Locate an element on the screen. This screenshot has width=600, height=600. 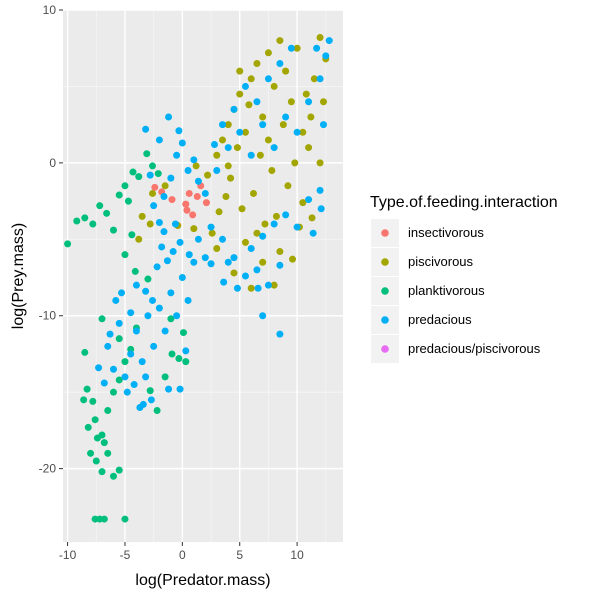
x-tick-label: 10 is located at coordinates (297, 555).